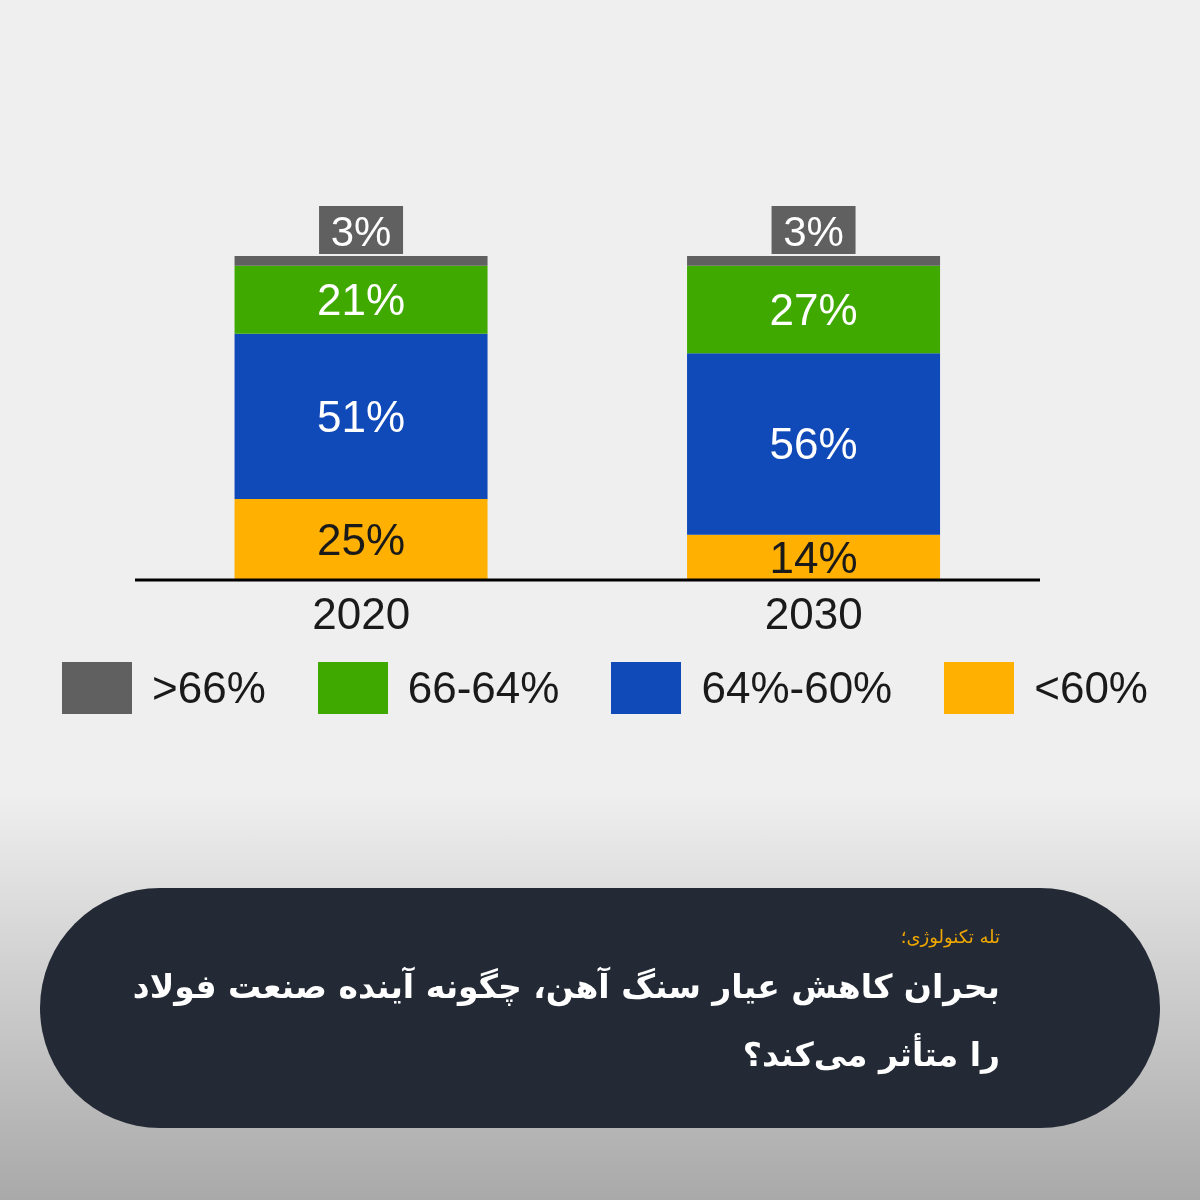  Describe the element at coordinates (813, 557) in the screenshot. I see `data-label: 14%` at that location.